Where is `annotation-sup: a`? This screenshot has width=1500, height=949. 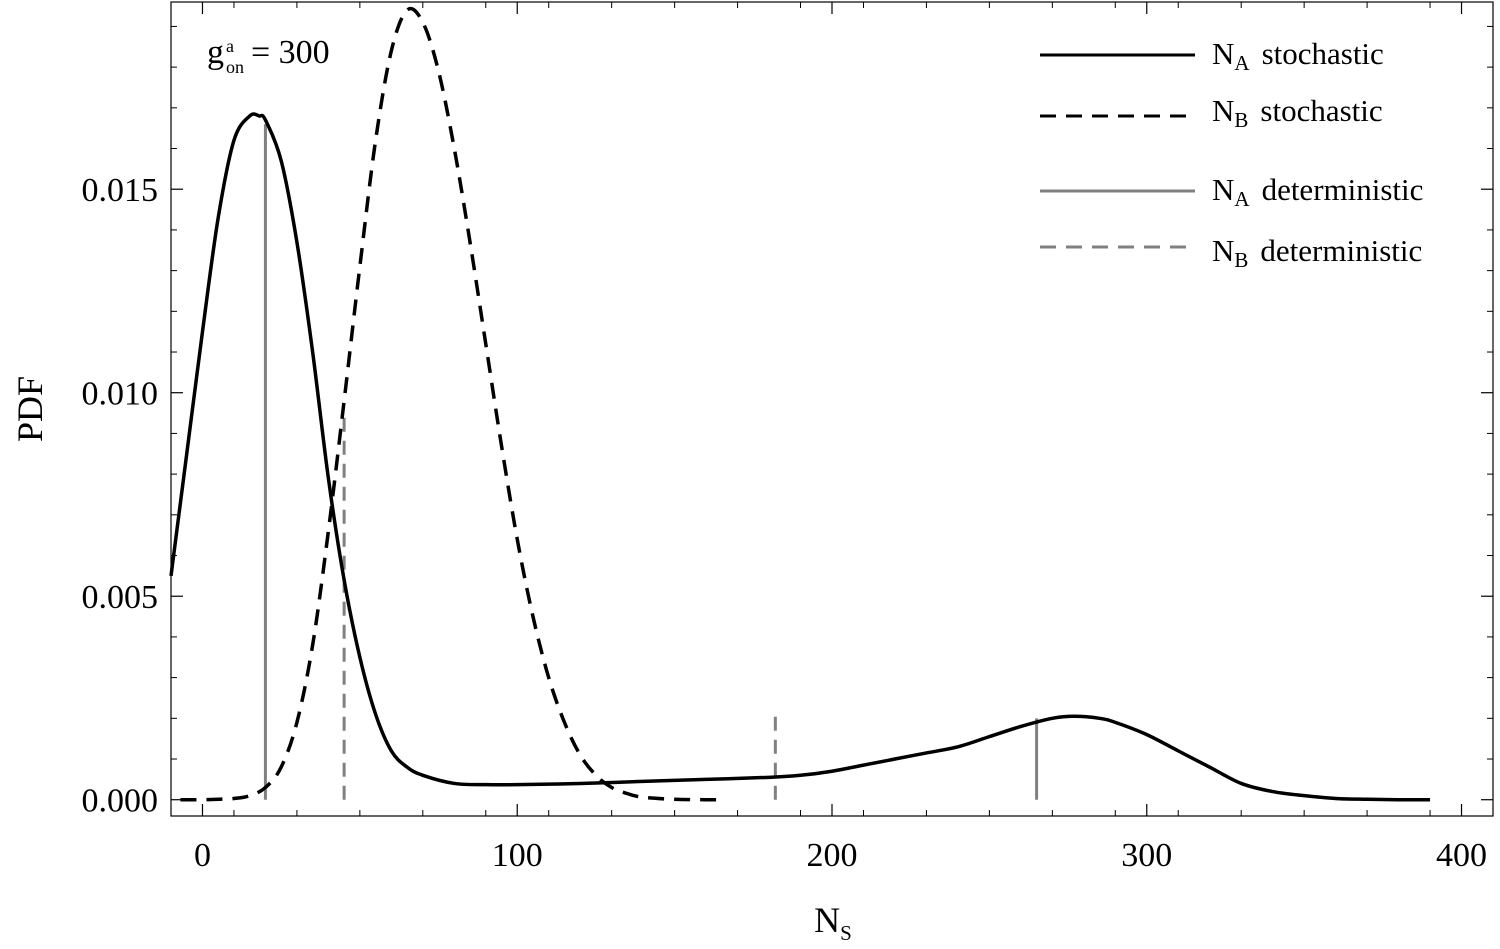
annotation-sup: a is located at coordinates (230, 46).